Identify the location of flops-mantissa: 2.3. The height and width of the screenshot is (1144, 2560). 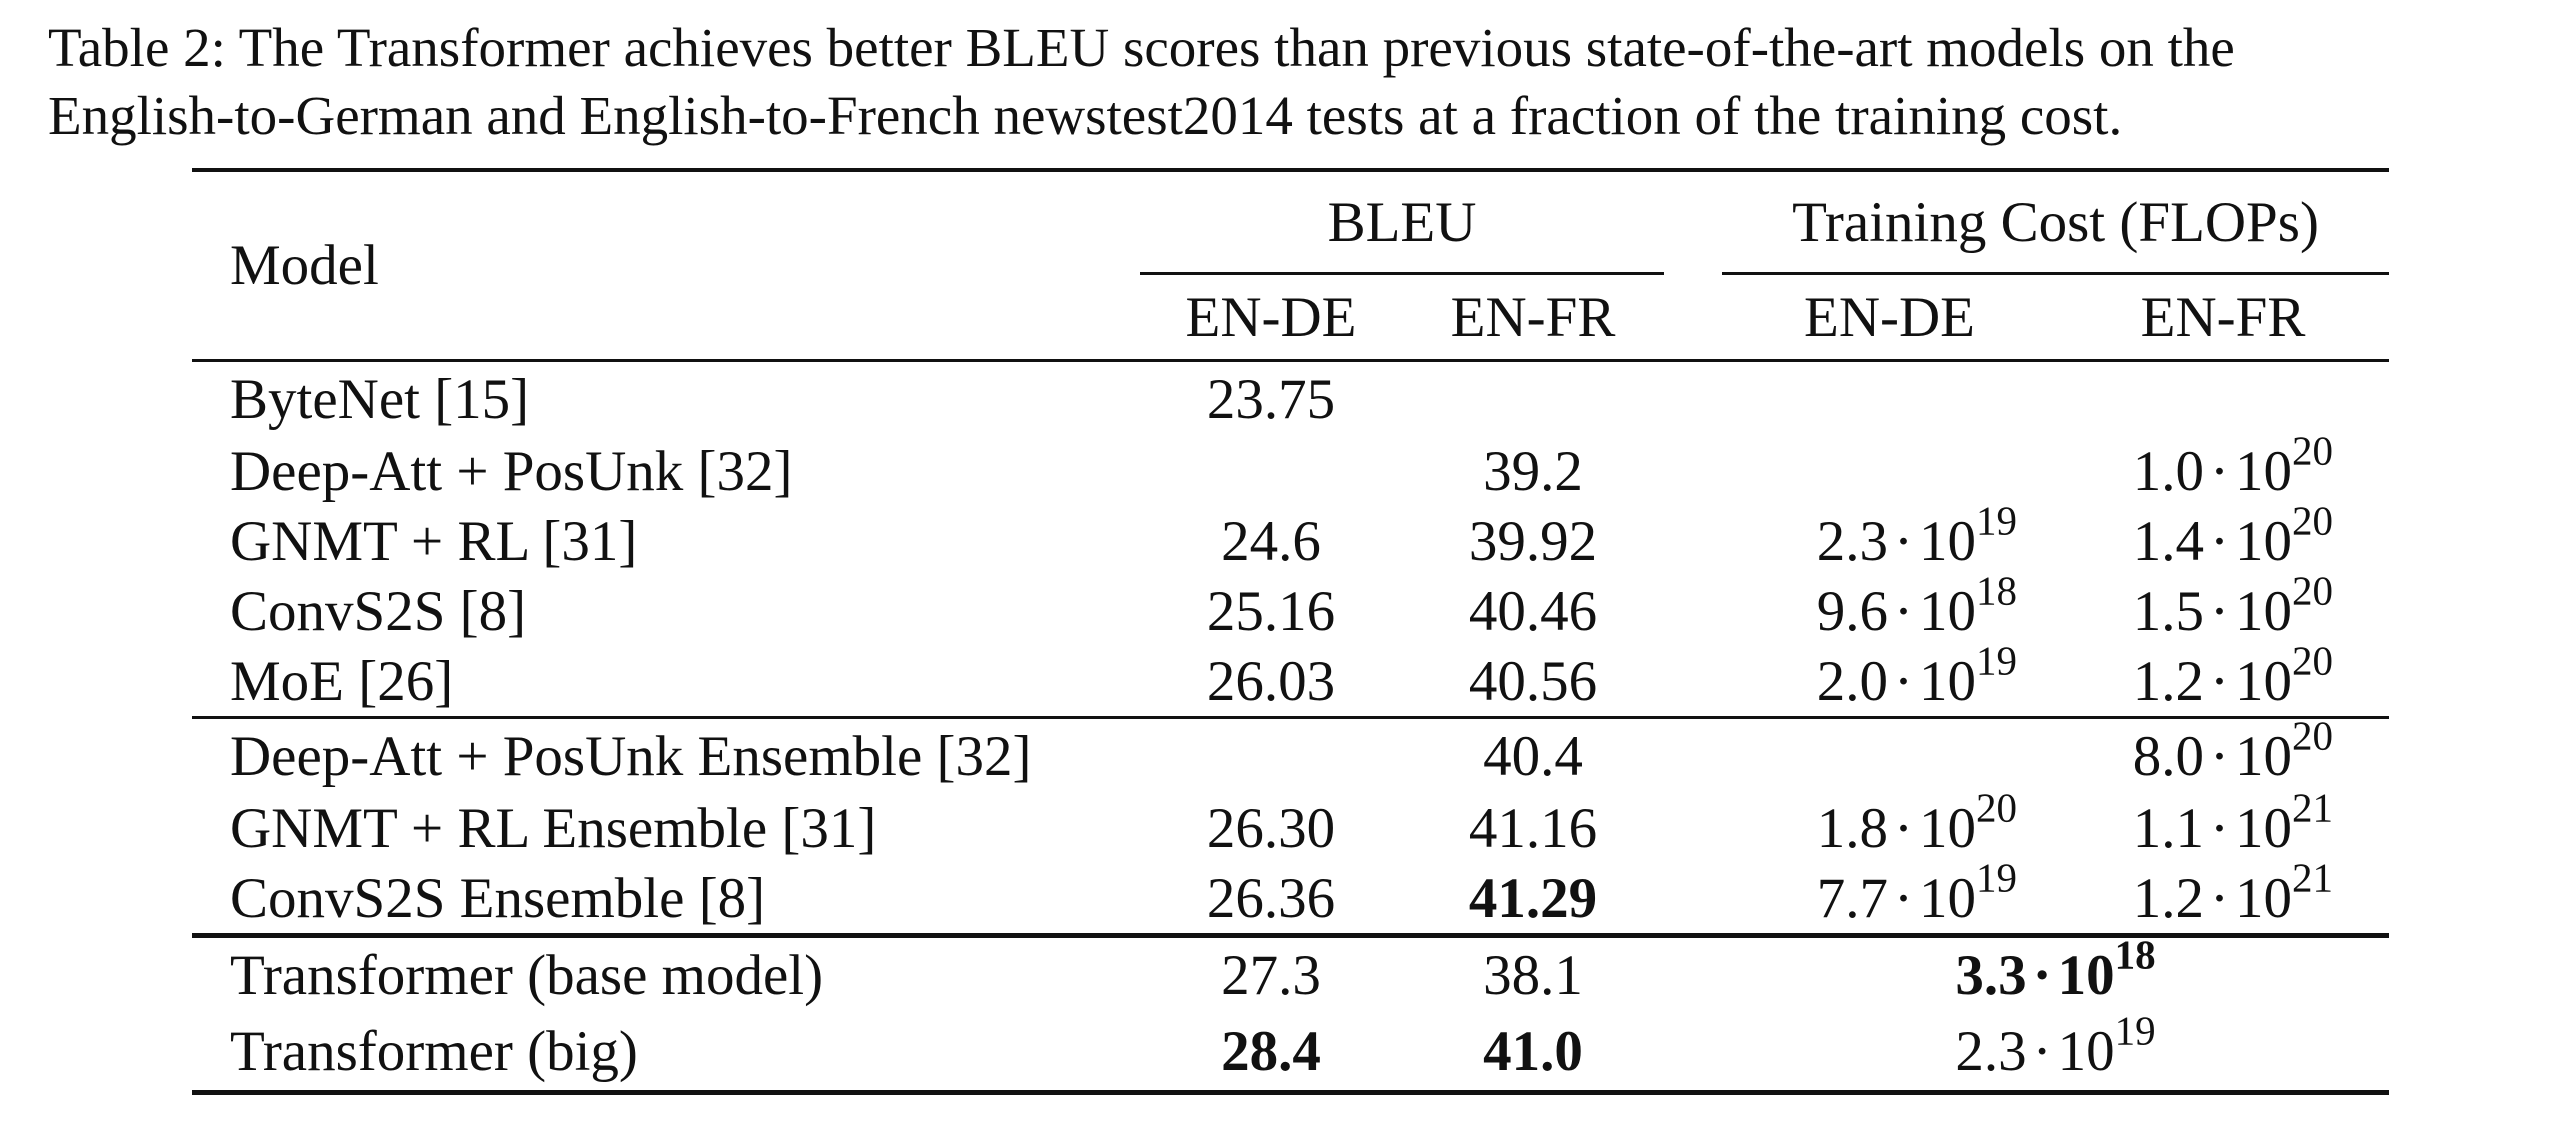
(1852, 541).